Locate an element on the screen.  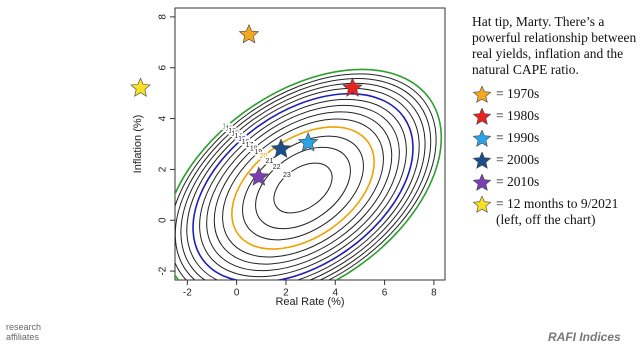
y-tick-label: -2 is located at coordinates (163, 270).